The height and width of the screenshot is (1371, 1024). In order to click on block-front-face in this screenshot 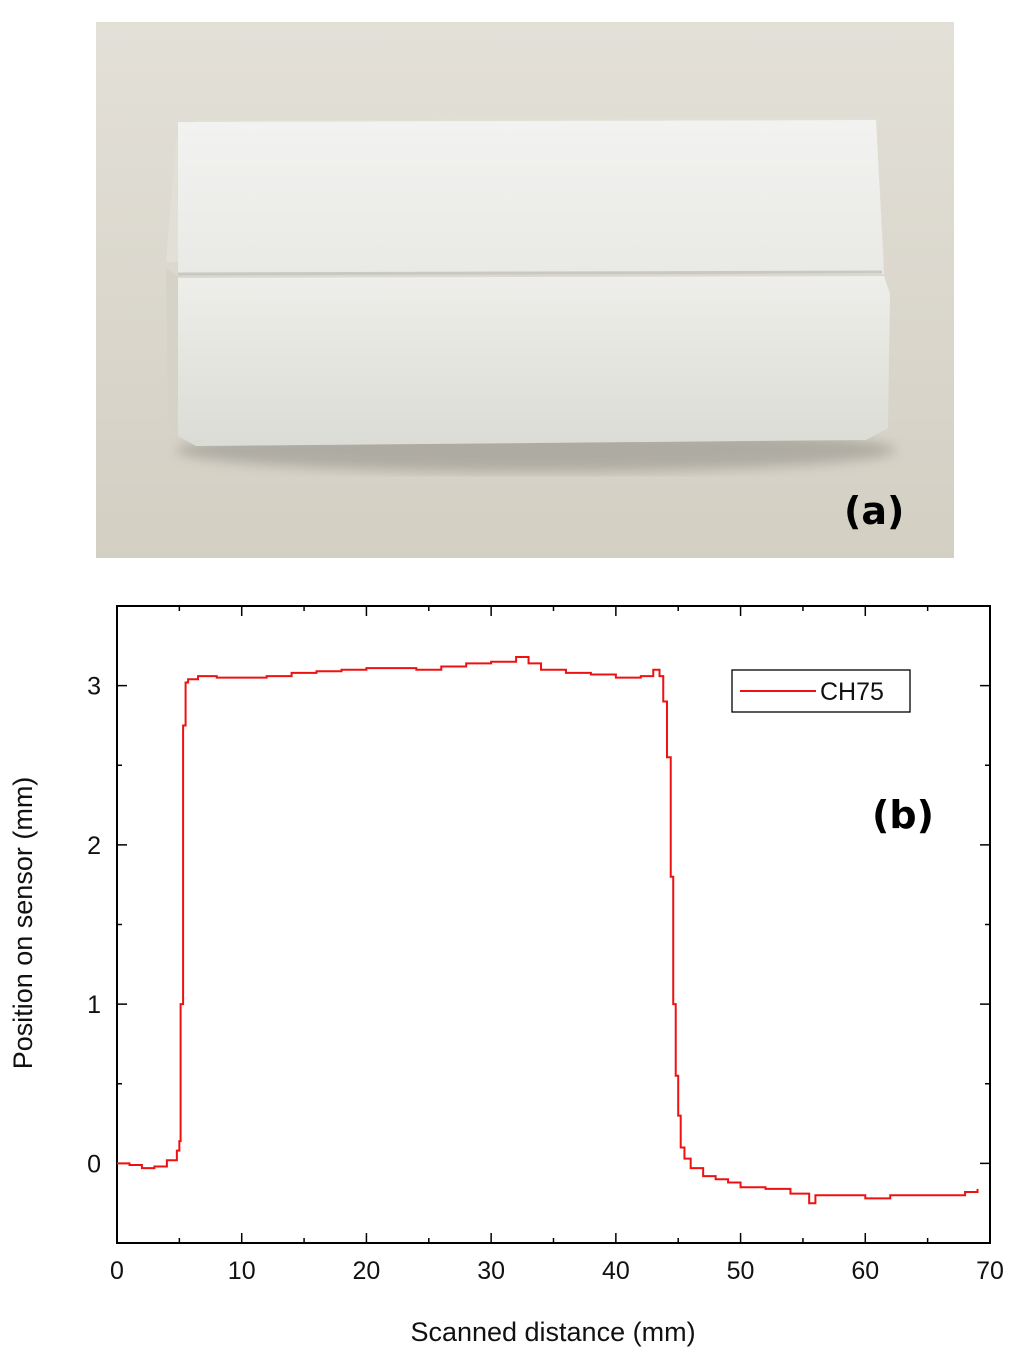, I will do `click(533, 361)`.